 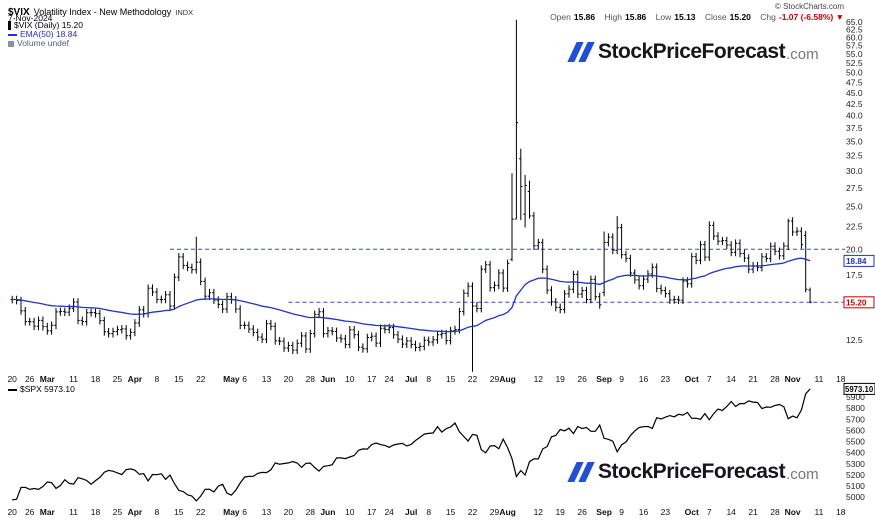 I want to click on high-value: 15.86, so click(x=636, y=17).